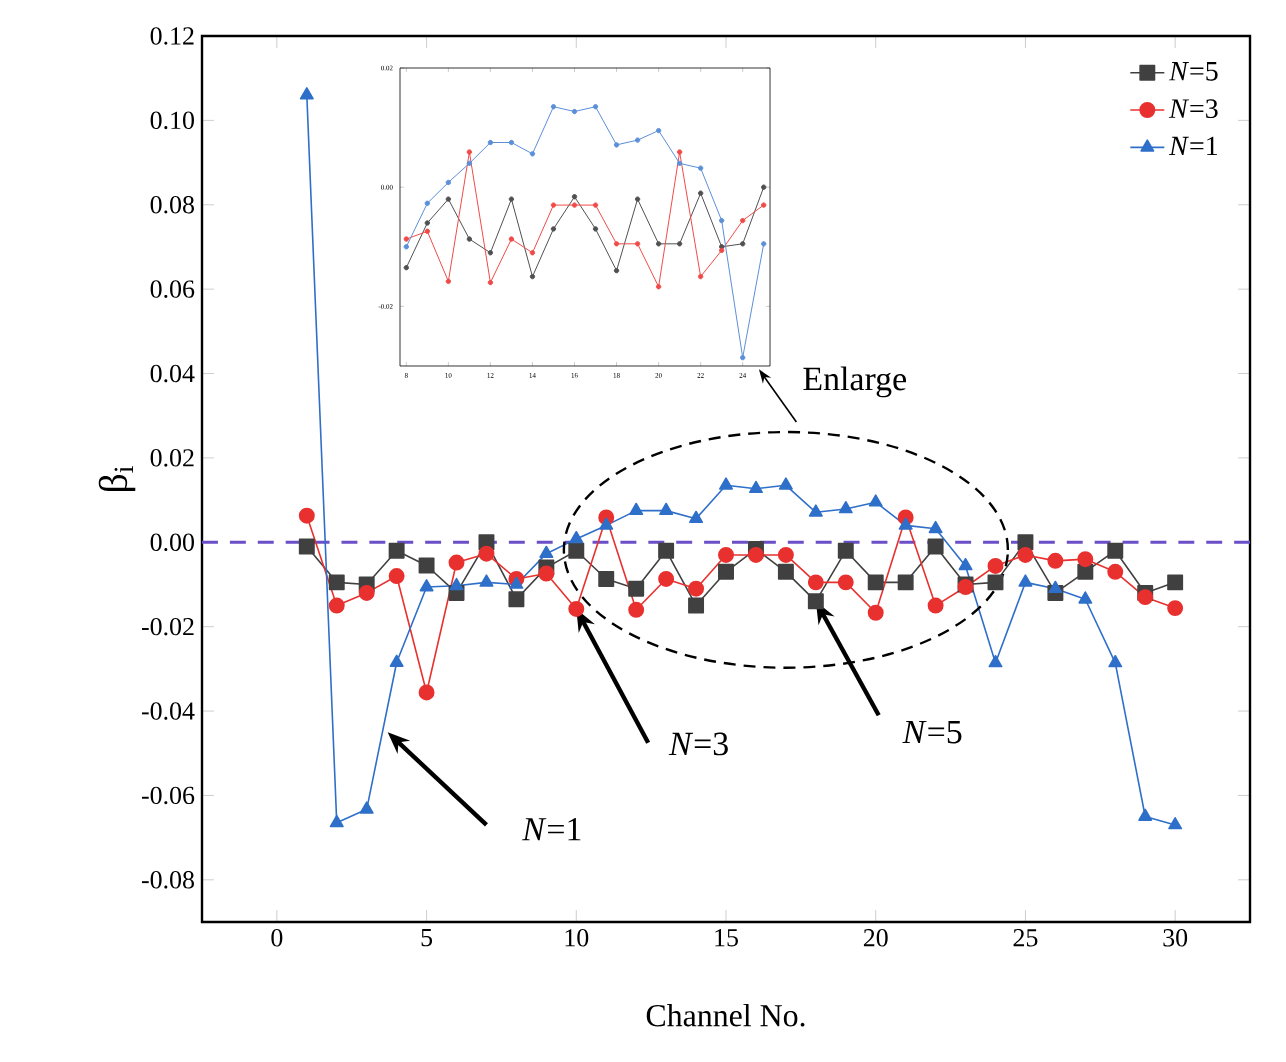  I want to click on y-tick-label: -0.08, so click(167, 880).